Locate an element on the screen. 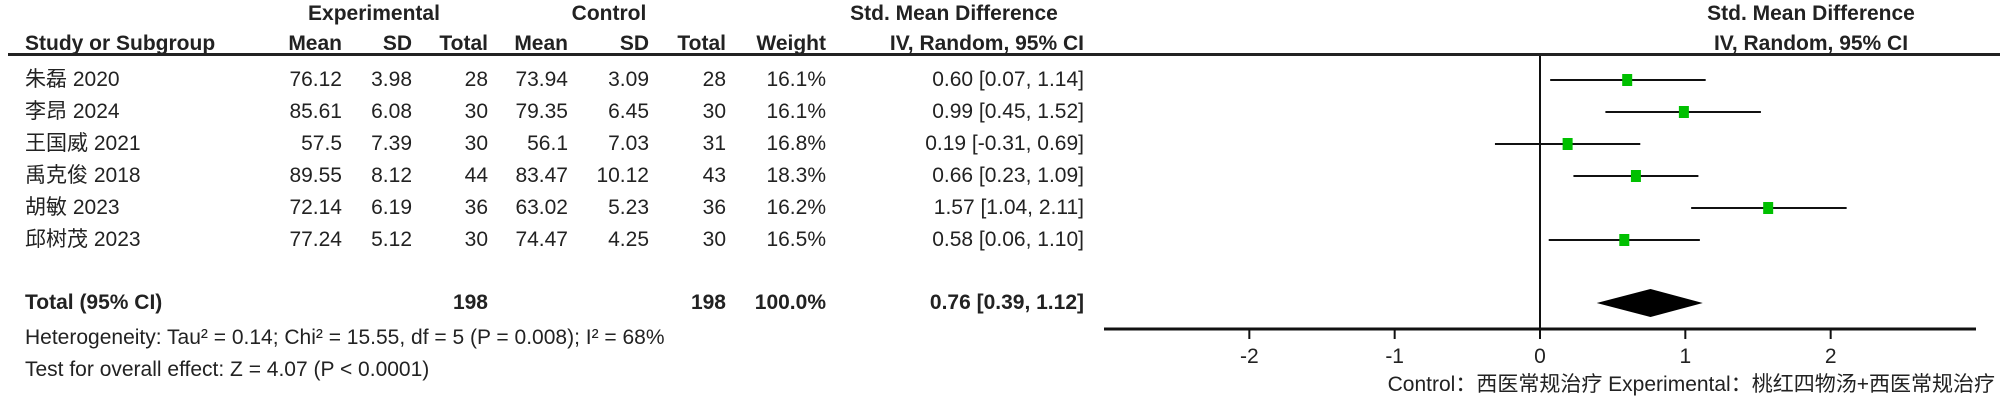 The width and height of the screenshot is (2000, 400). header-smd: Std. Mean Difference is located at coordinates (954, 13).